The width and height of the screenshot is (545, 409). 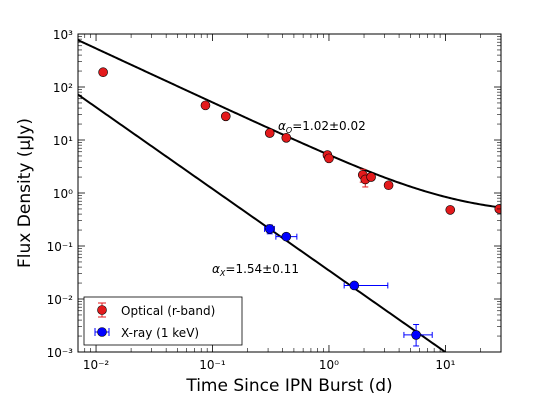 What do you see at coordinates (322, 127) in the screenshot?
I see `optical-slope-annotation: αO=1.02±0.02` at bounding box center [322, 127].